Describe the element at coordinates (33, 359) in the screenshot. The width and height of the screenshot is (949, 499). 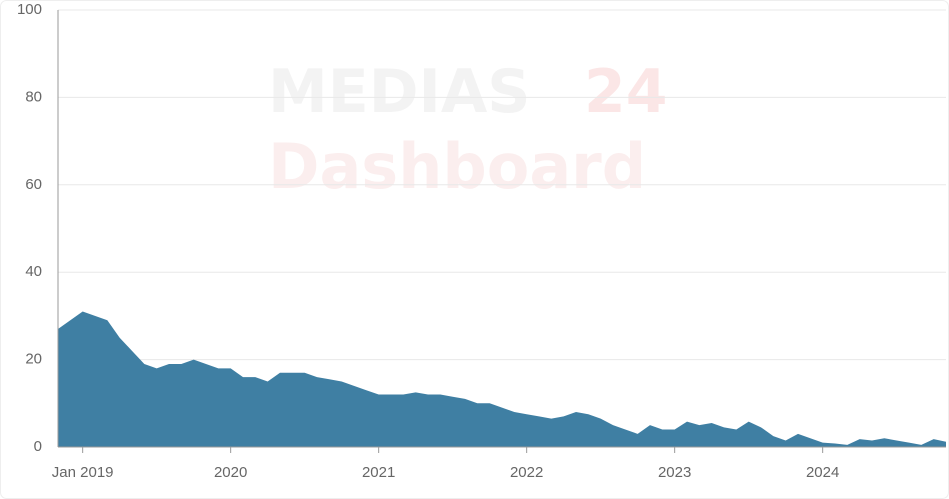
I see `y-tick-label: 20` at that location.